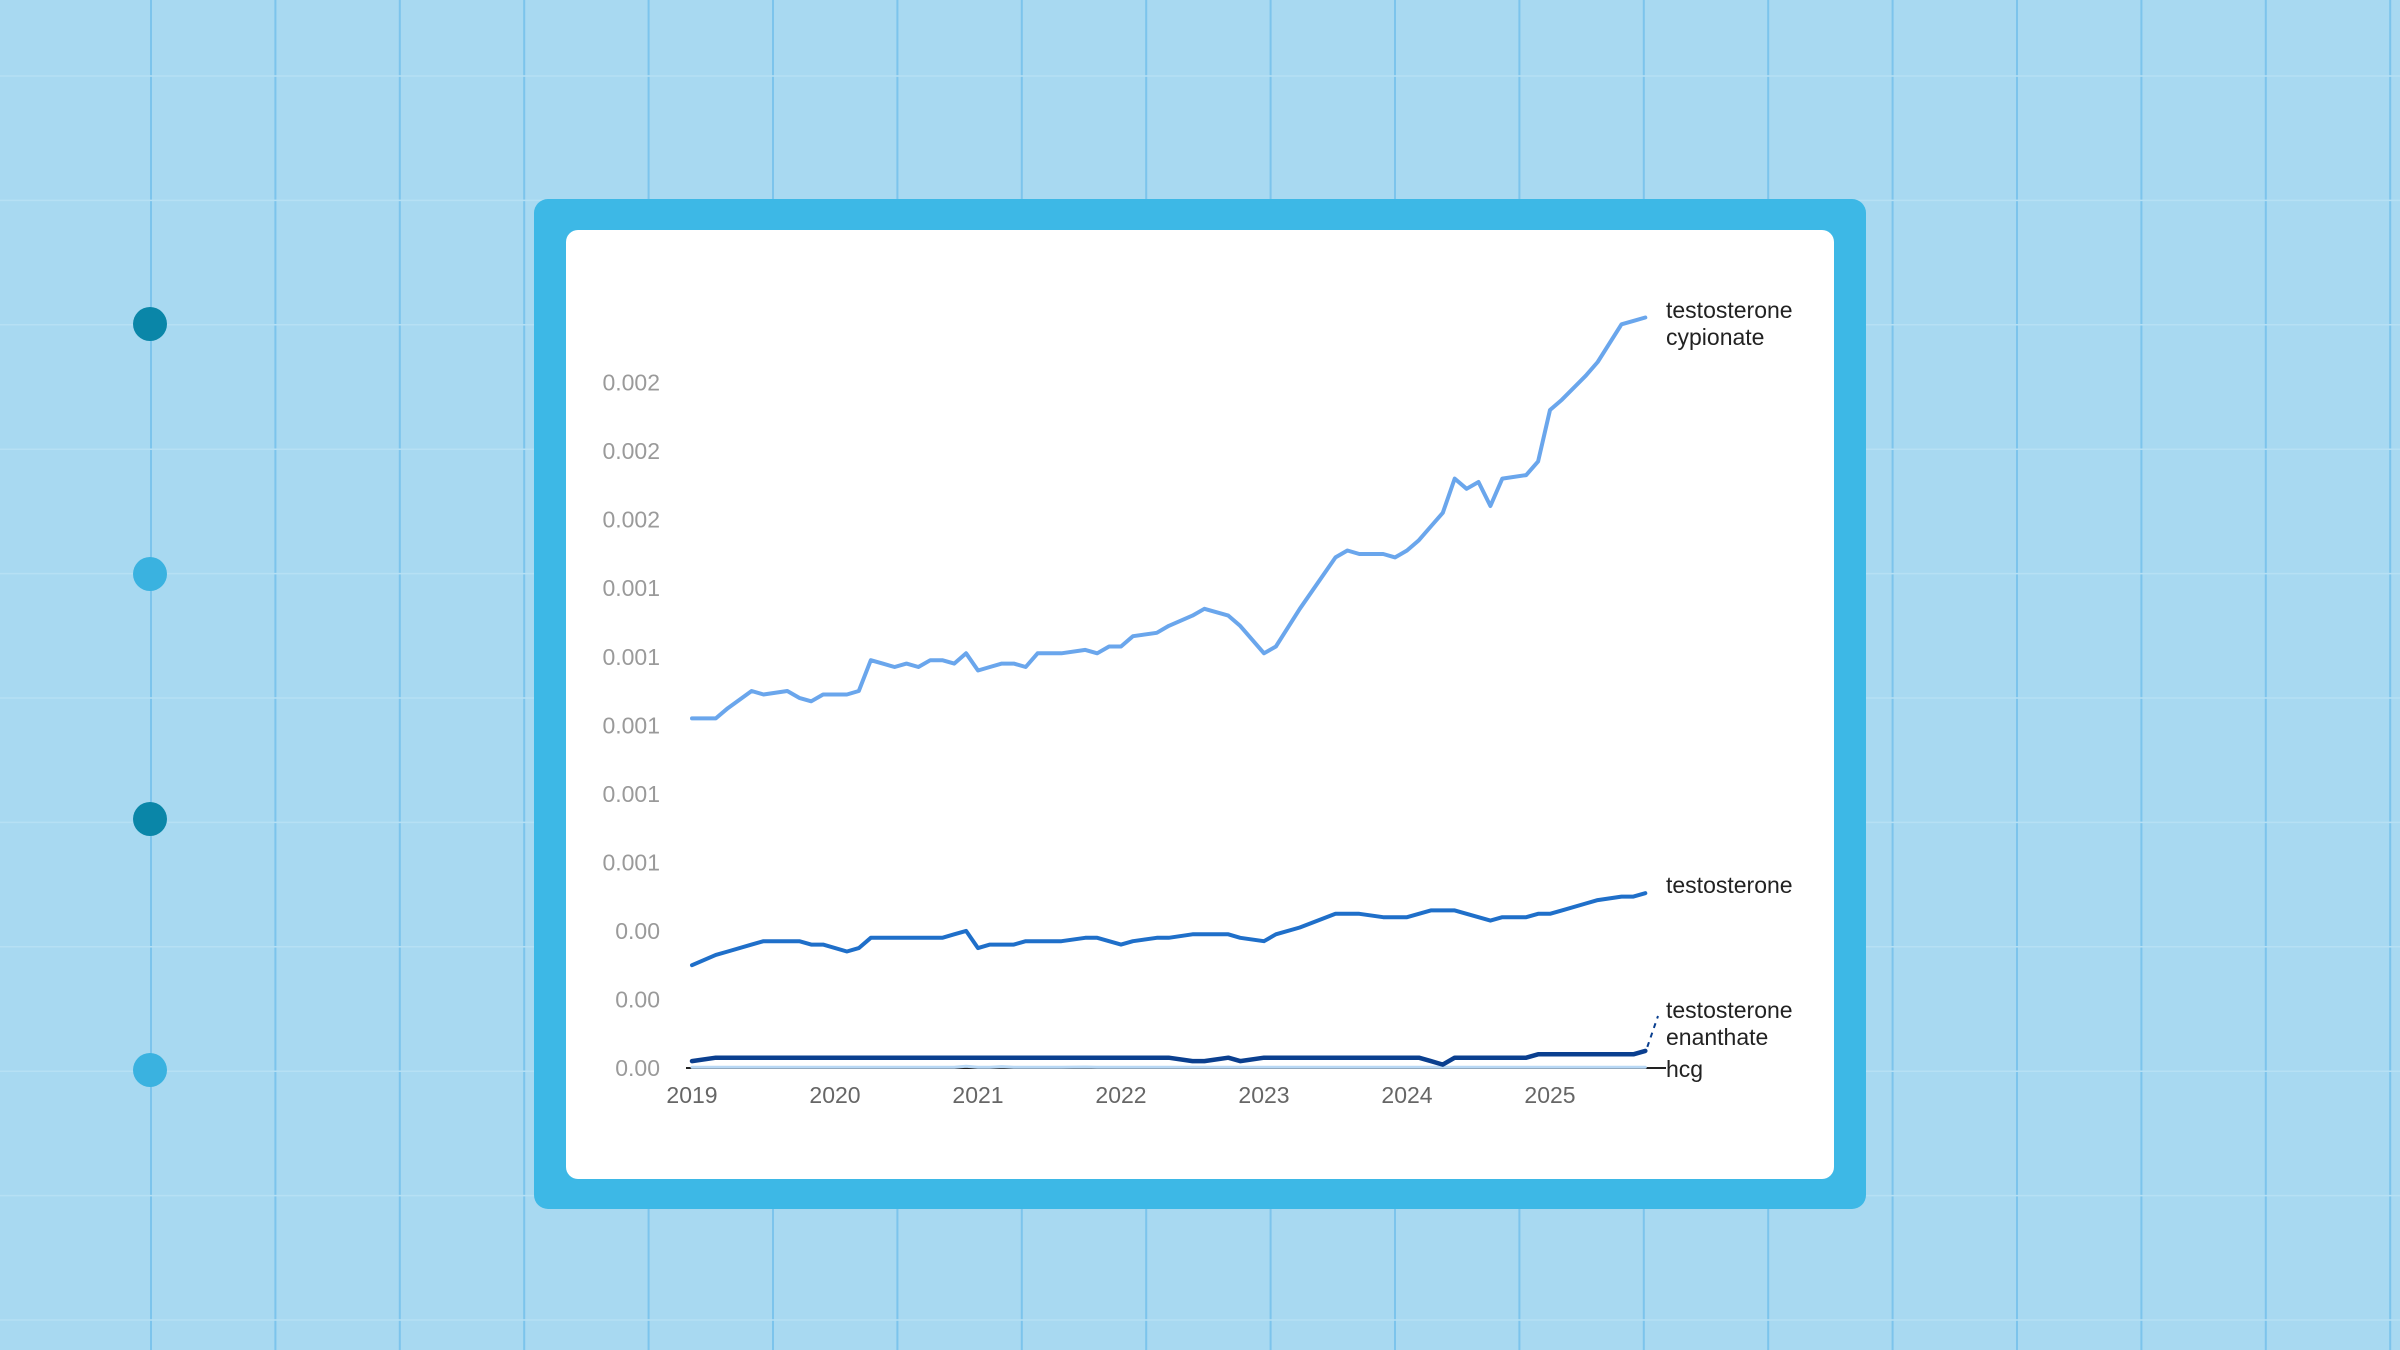 The width and height of the screenshot is (2400, 1350). Describe the element at coordinates (1684, 1069) in the screenshot. I see `series-label: hcg` at that location.